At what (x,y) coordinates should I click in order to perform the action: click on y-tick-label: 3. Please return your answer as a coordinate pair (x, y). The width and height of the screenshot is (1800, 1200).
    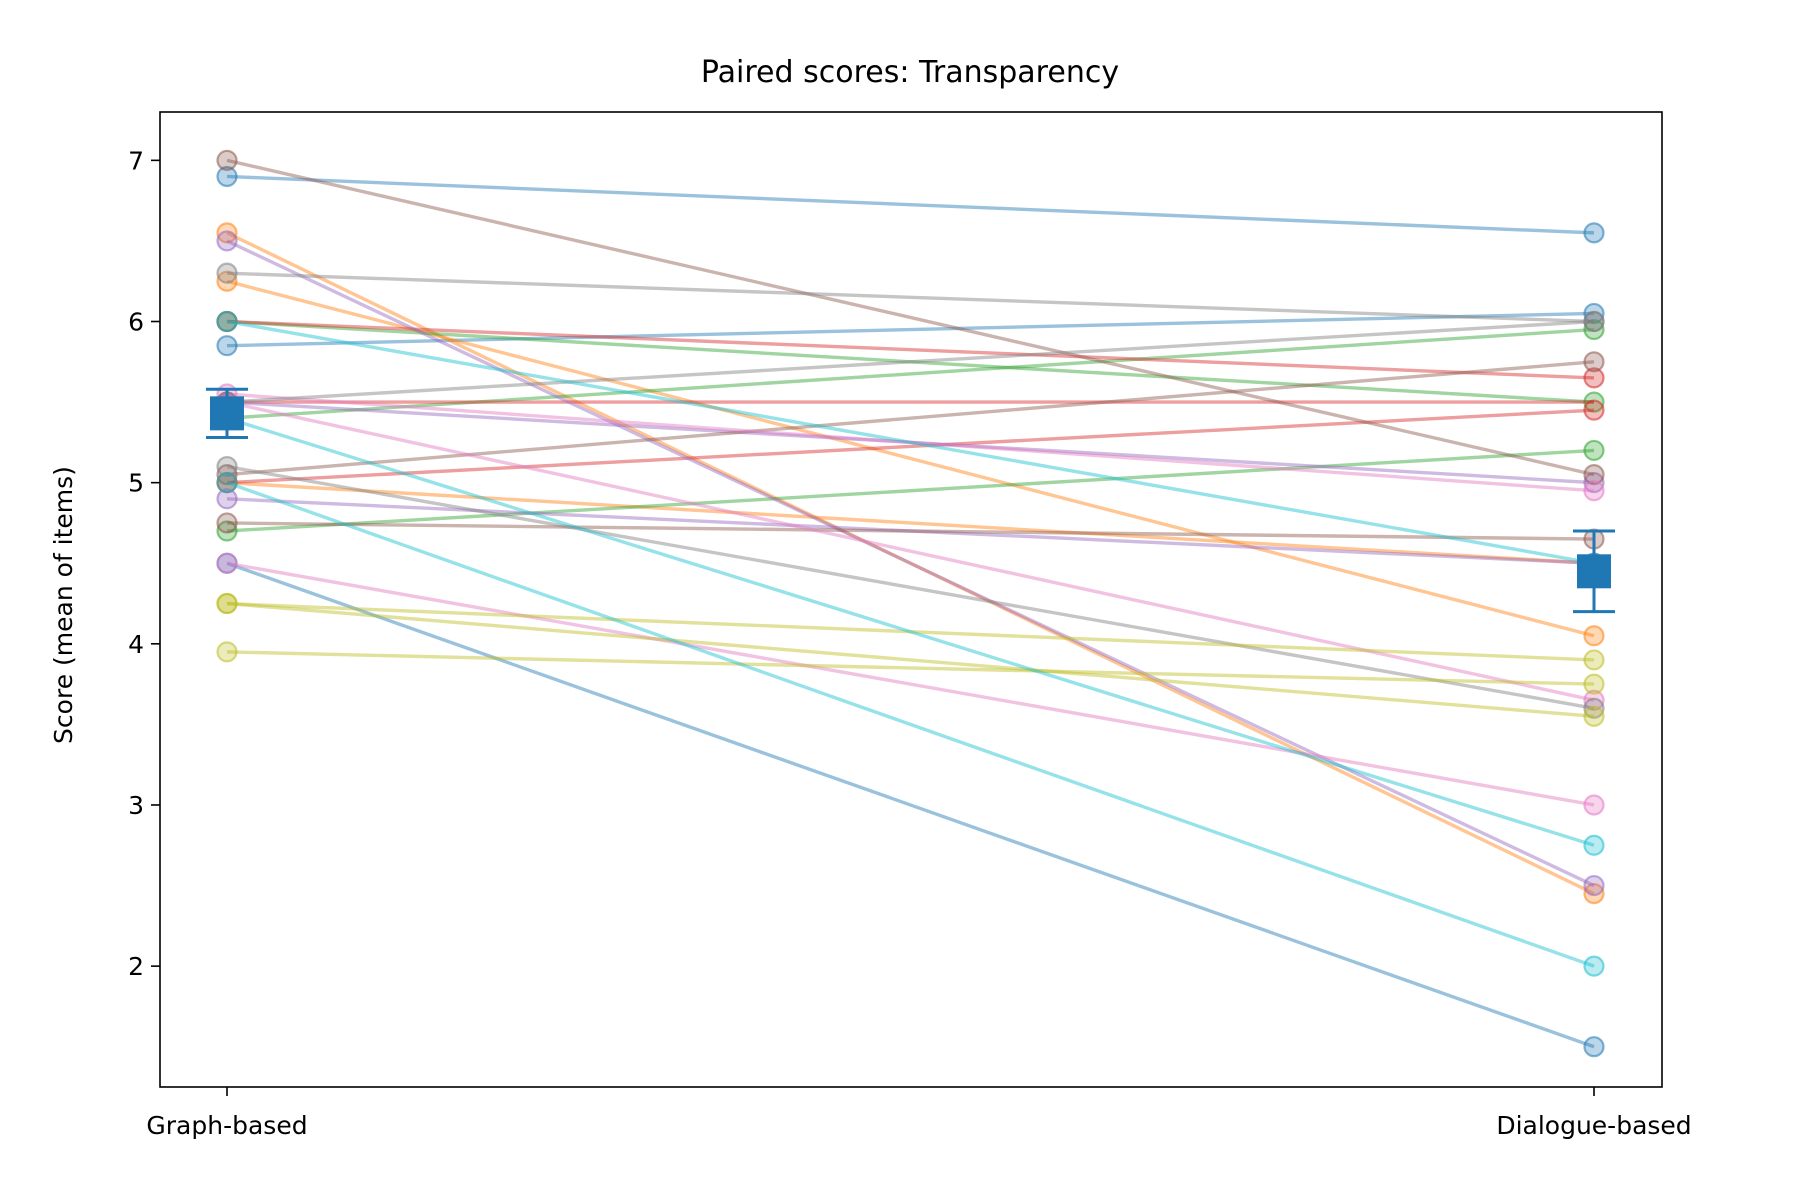
    Looking at the image, I should click on (136, 805).